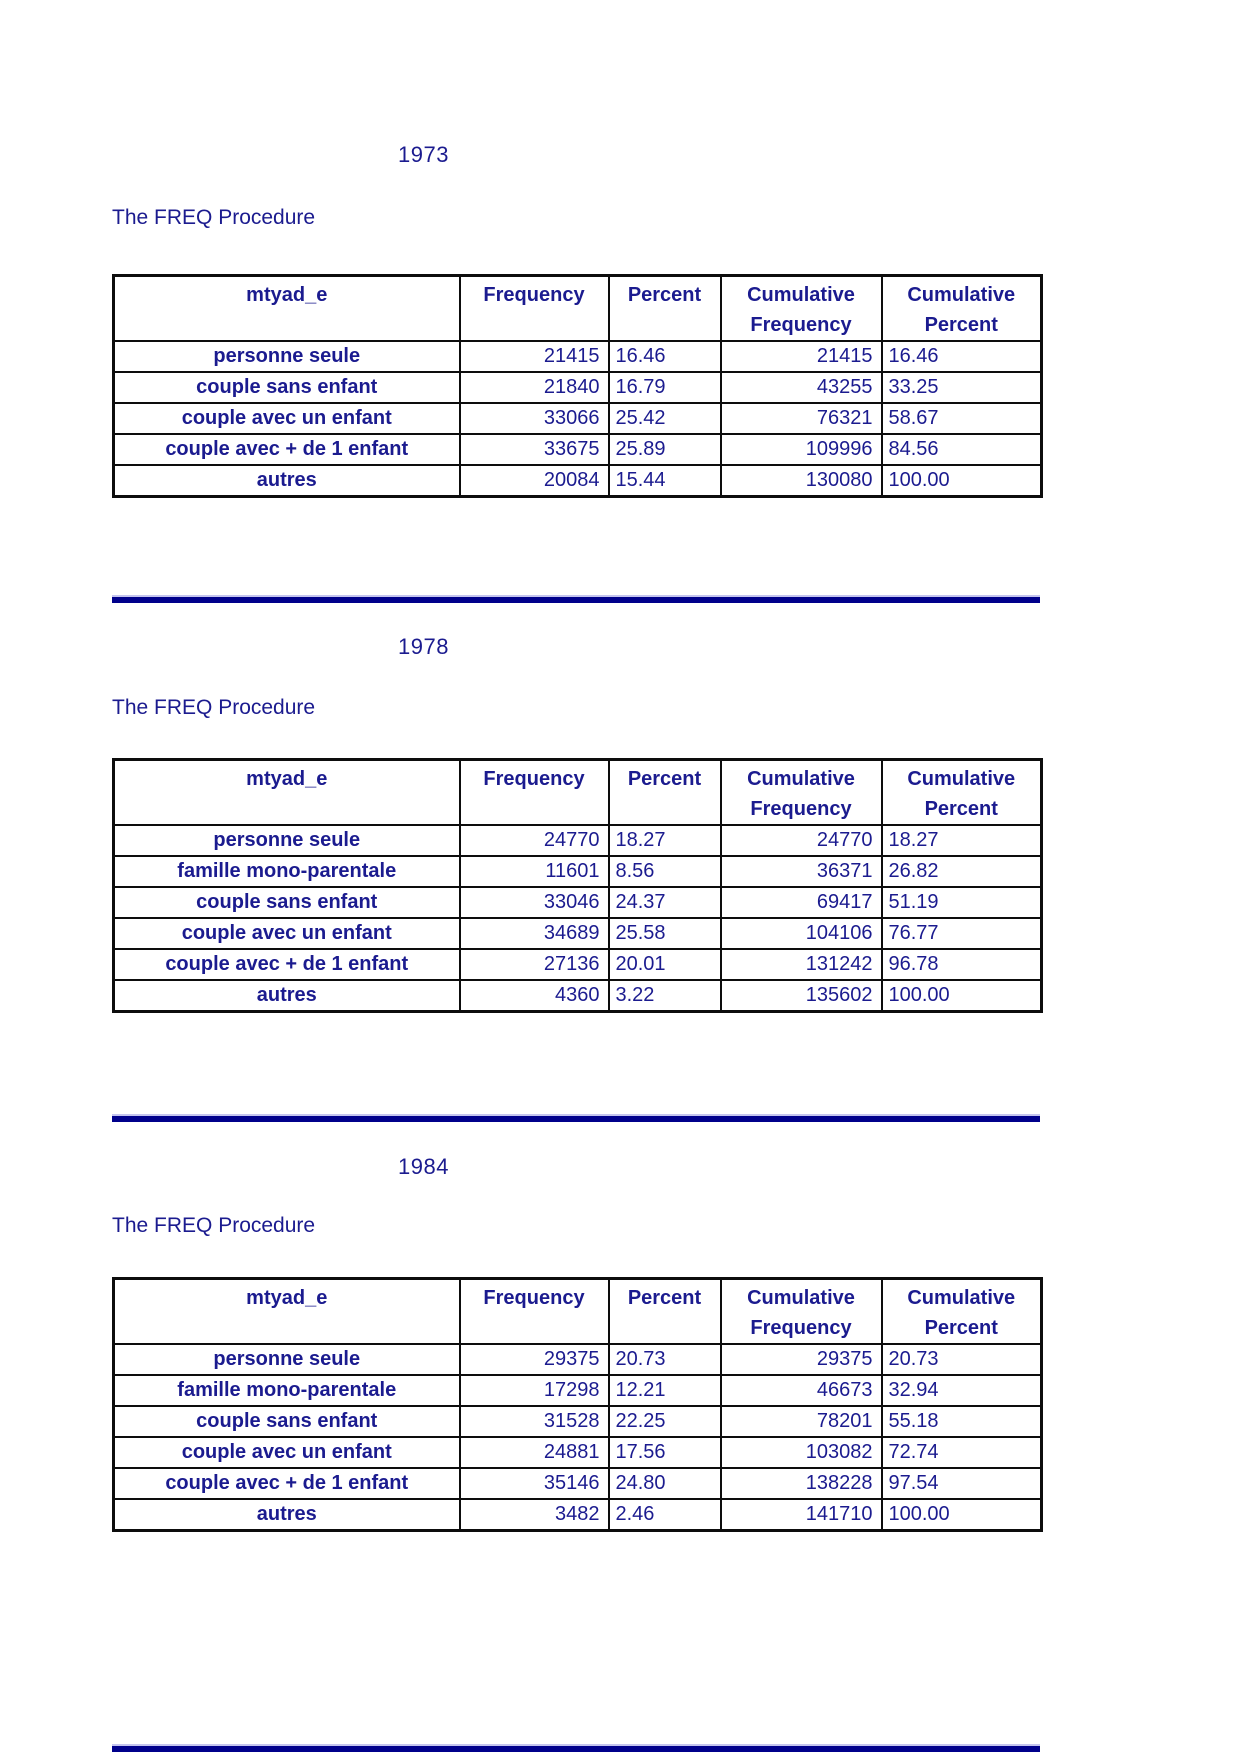 The image size is (1241, 1754). I want to click on cumulative-percent-cell: 84.56, so click(961, 449).